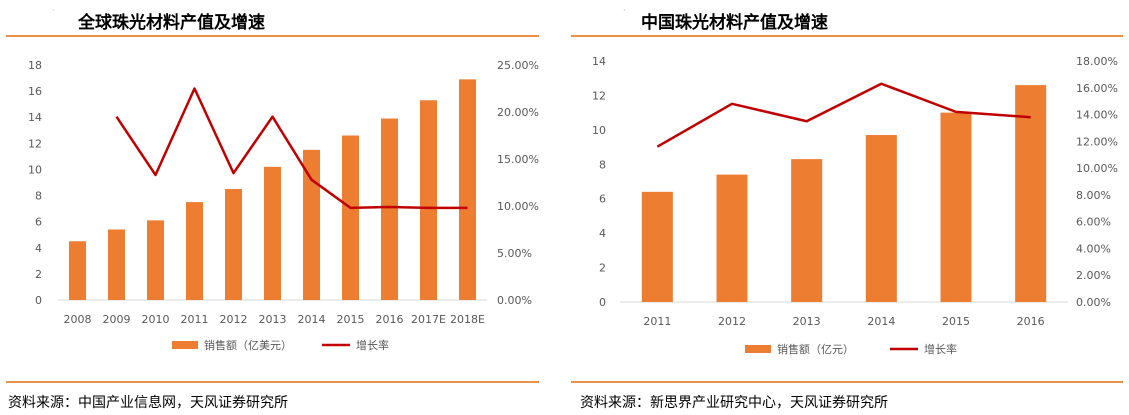 The image size is (1129, 415). I want to click on right-axis-tick-label: 14.00%, so click(1097, 115).